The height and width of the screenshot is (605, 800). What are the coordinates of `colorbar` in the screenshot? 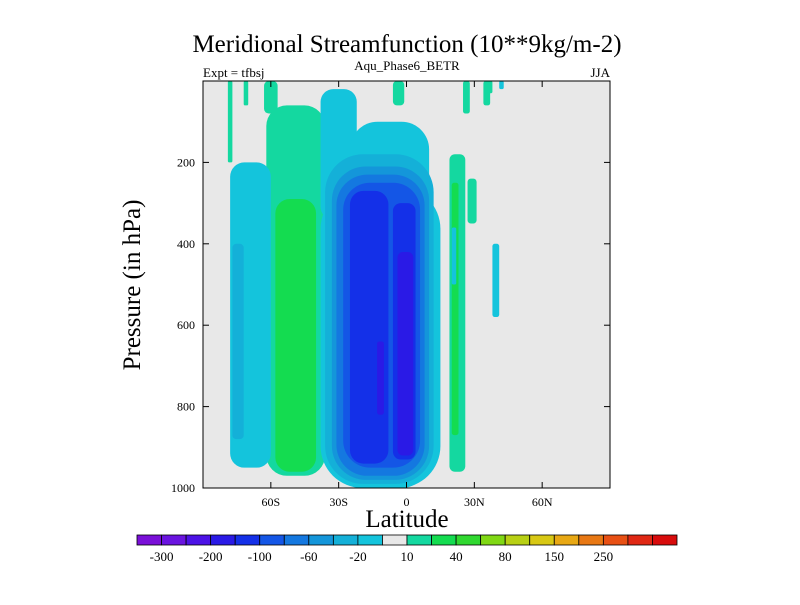 It's located at (407, 540).